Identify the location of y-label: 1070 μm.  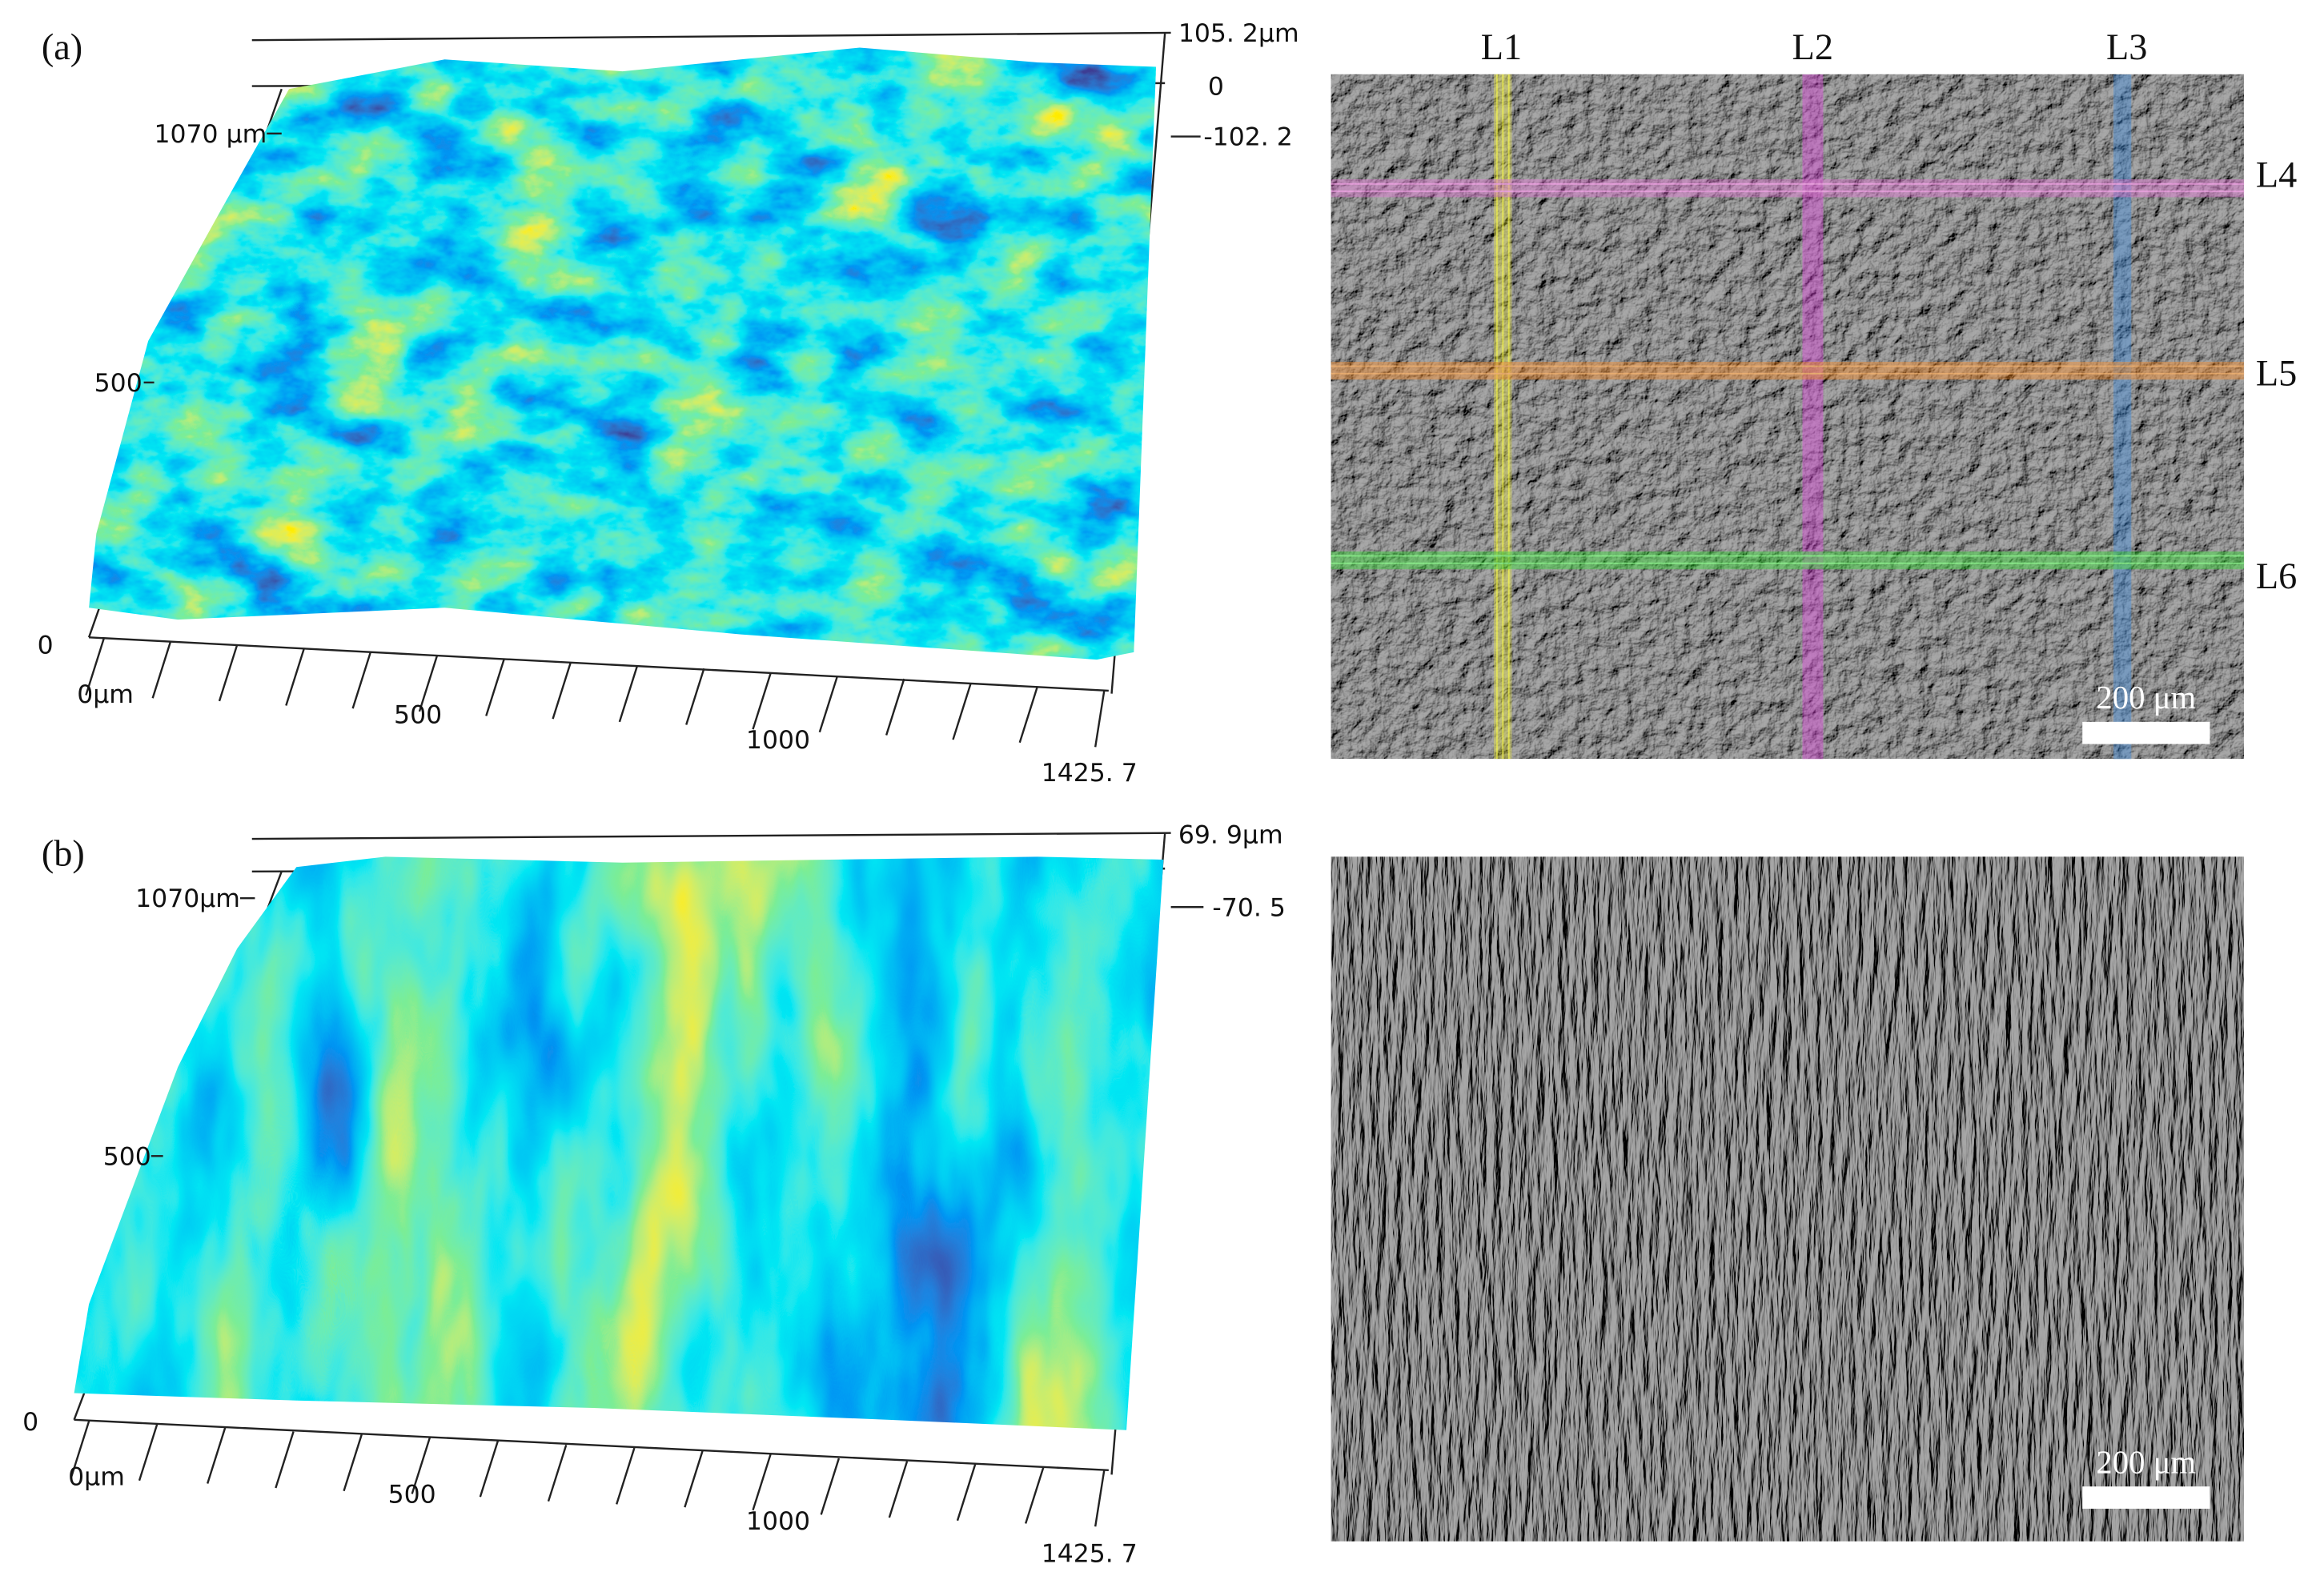
(210, 134).